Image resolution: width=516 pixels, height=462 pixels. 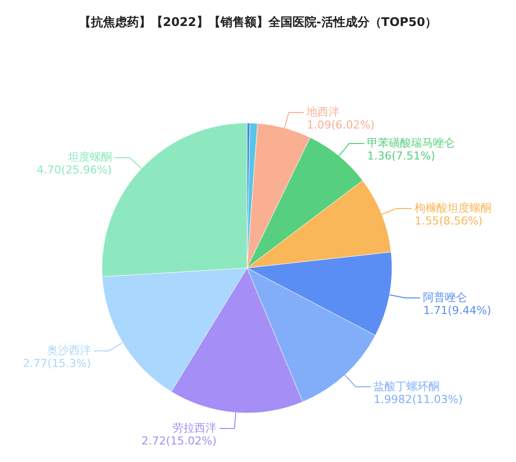 What do you see at coordinates (457, 310) in the screenshot?
I see `data-label: 1.71(9.44%)` at bounding box center [457, 310].